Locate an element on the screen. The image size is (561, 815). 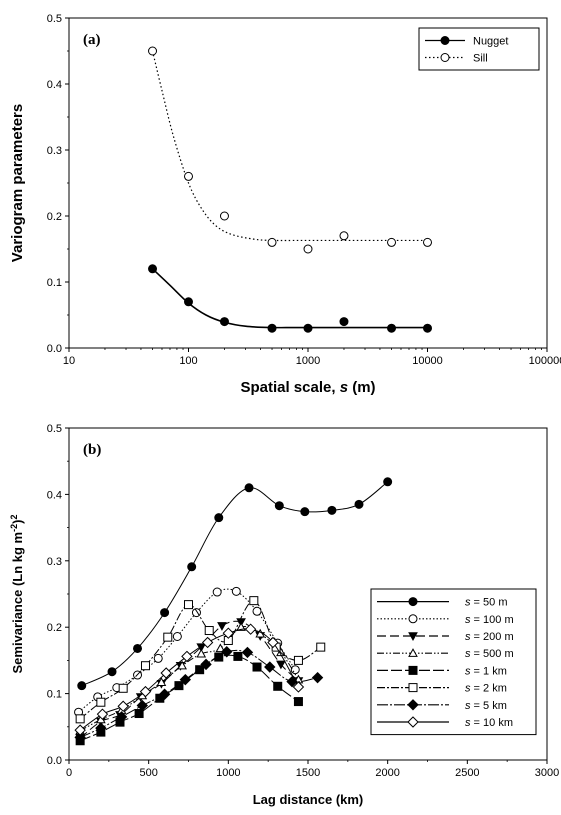
x-tick-label: 10000 is located at coordinates (427, 361).